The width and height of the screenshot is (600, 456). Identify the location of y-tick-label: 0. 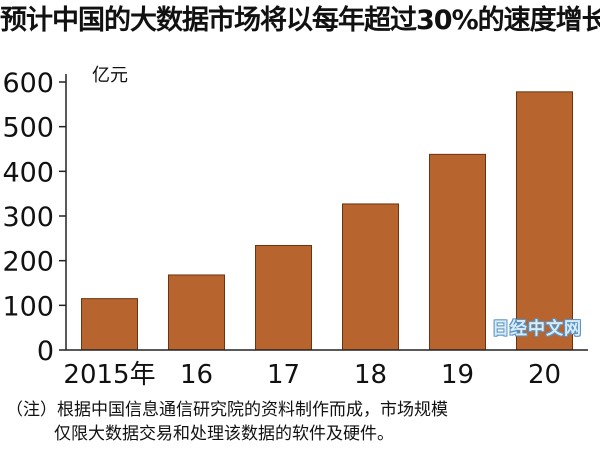
(45, 351).